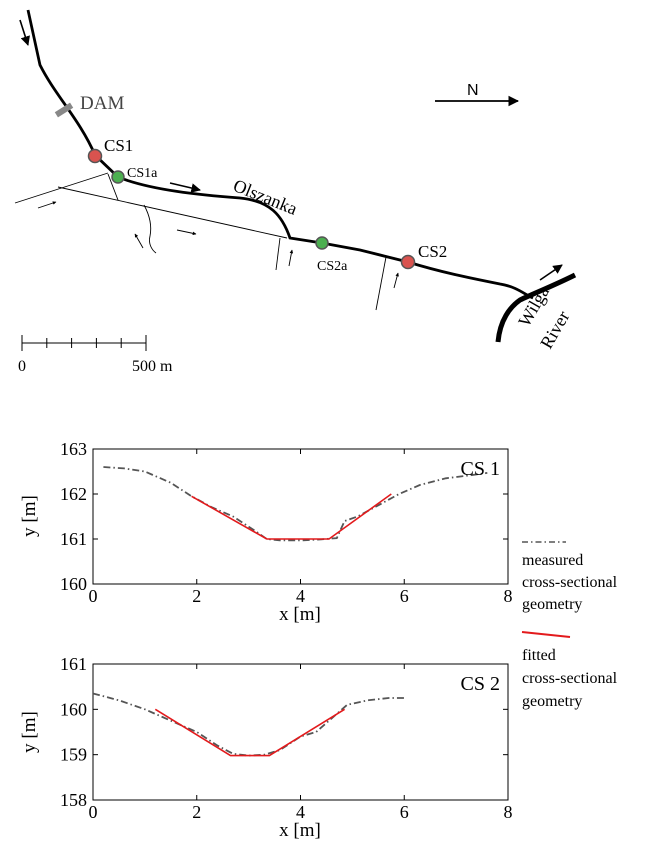 Image resolution: width=649 pixels, height=843 pixels. What do you see at coordinates (266, 197) in the screenshot?
I see `river-name-label: Olszanka` at bounding box center [266, 197].